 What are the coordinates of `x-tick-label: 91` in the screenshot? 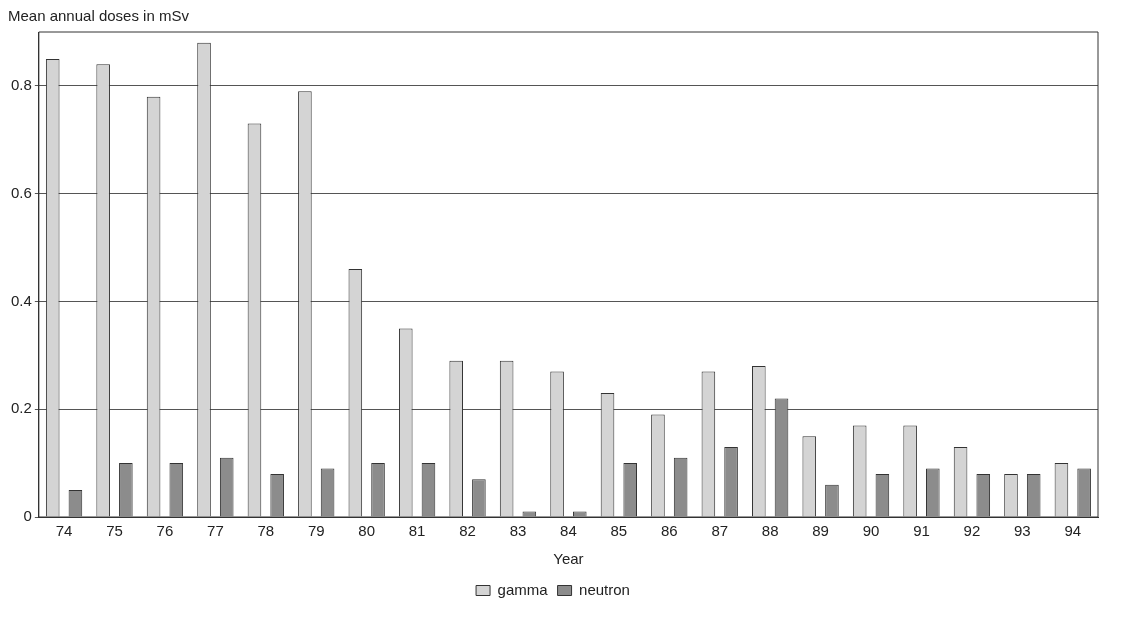 It's located at (921, 531).